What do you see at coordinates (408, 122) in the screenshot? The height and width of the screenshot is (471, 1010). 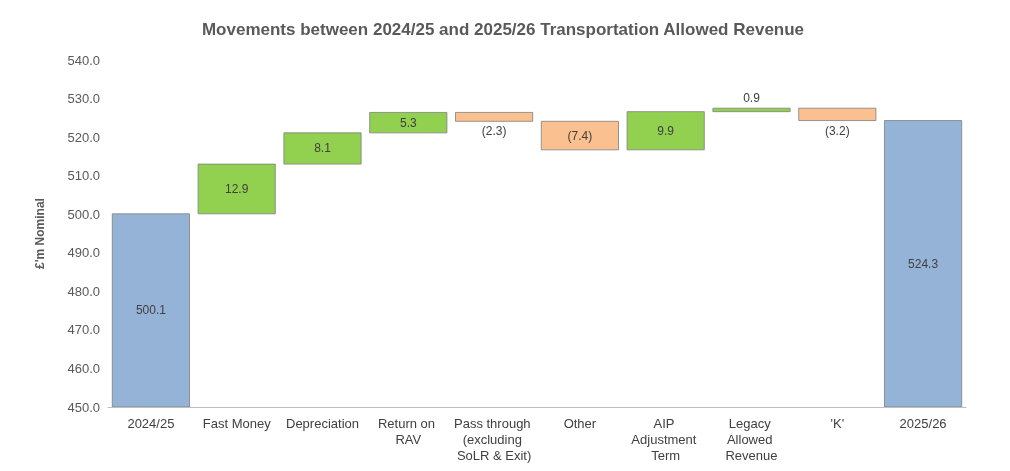 I see `data-label: 5.3` at bounding box center [408, 122].